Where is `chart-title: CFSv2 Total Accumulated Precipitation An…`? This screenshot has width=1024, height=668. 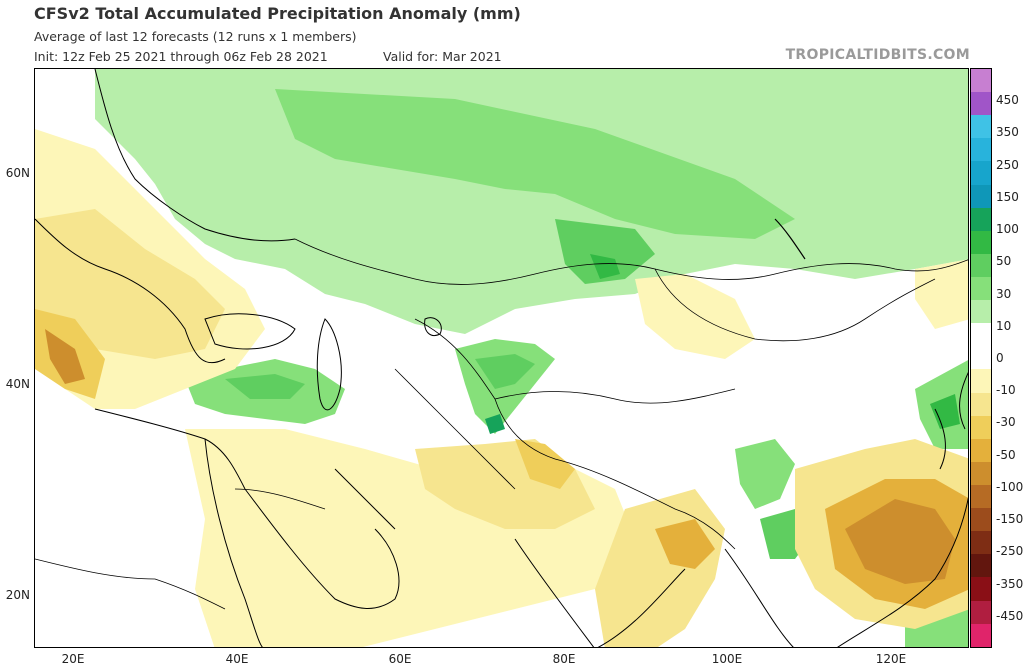 chart-title: CFSv2 Total Accumulated Precipitation An… is located at coordinates (277, 13).